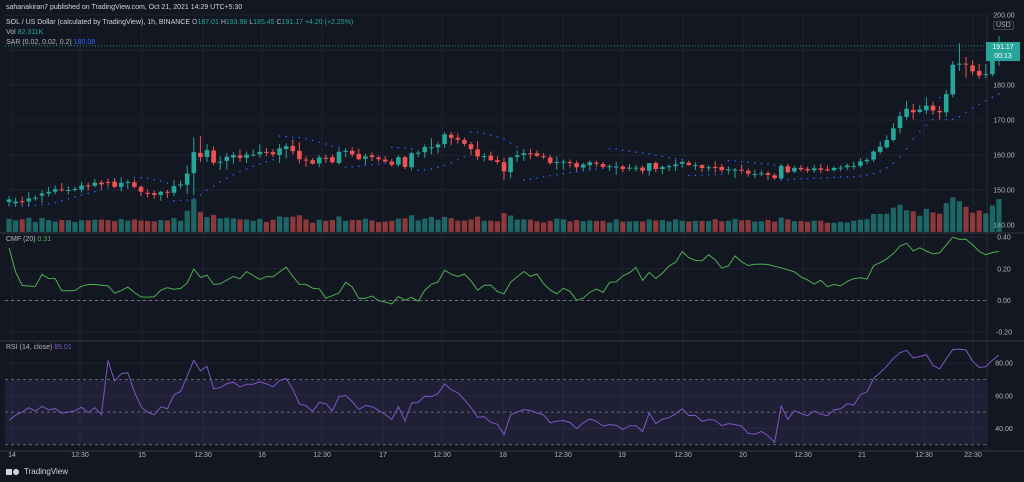 This screenshot has width=1024, height=482. Describe the element at coordinates (12, 455) in the screenshot. I see `x-tick-label: 14` at that location.